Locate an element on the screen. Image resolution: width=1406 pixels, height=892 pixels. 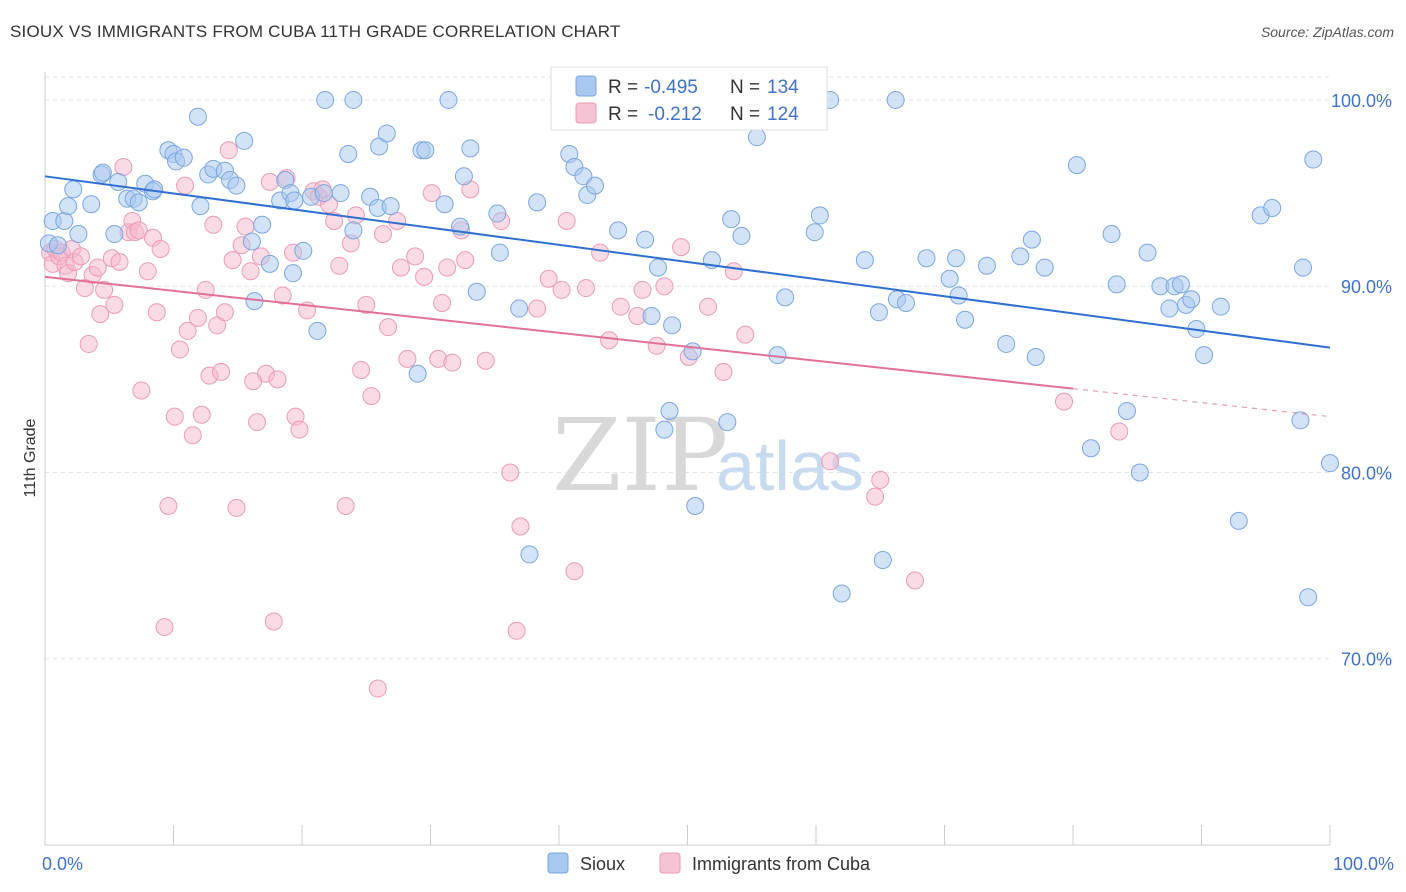
legend-n-value-sioux: 134 is located at coordinates (783, 87).